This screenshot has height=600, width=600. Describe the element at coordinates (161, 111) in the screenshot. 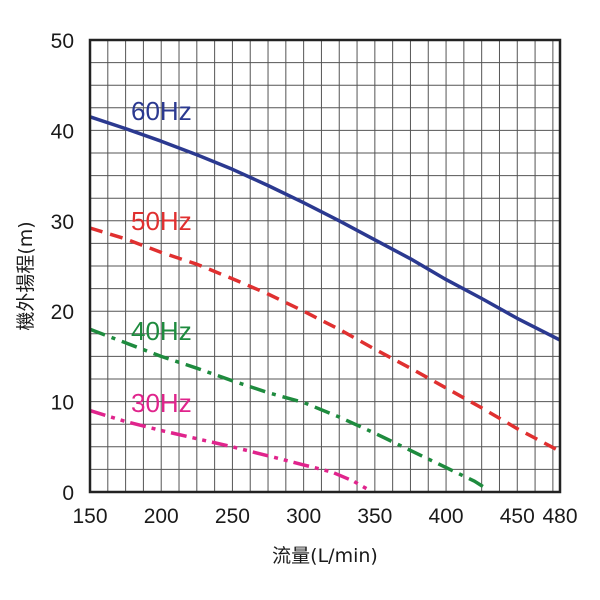

I see `series-label-60hz: 60Hz` at that location.